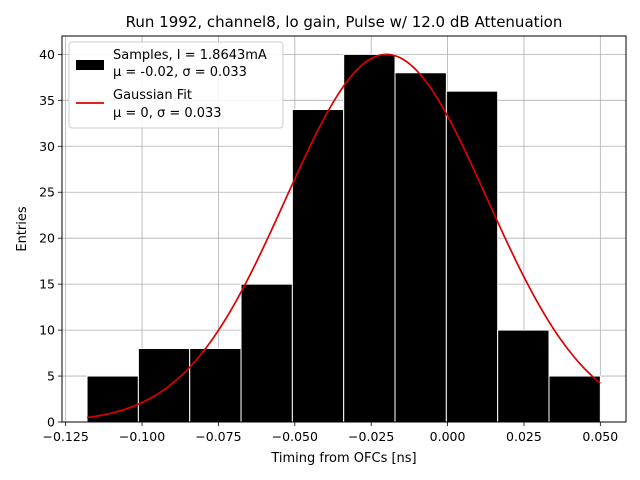 Image resolution: width=640 pixels, height=480 pixels. What do you see at coordinates (47, 54) in the screenshot?
I see `y-tick-label-8: 40` at bounding box center [47, 54].